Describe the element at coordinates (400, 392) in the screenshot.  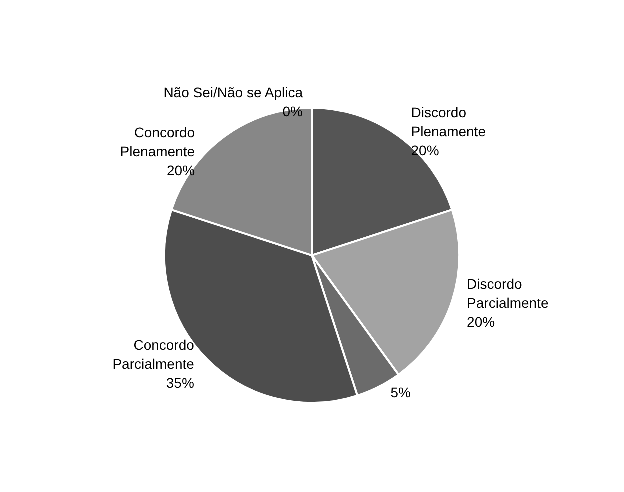
I see `data-label: 5%` at that location.